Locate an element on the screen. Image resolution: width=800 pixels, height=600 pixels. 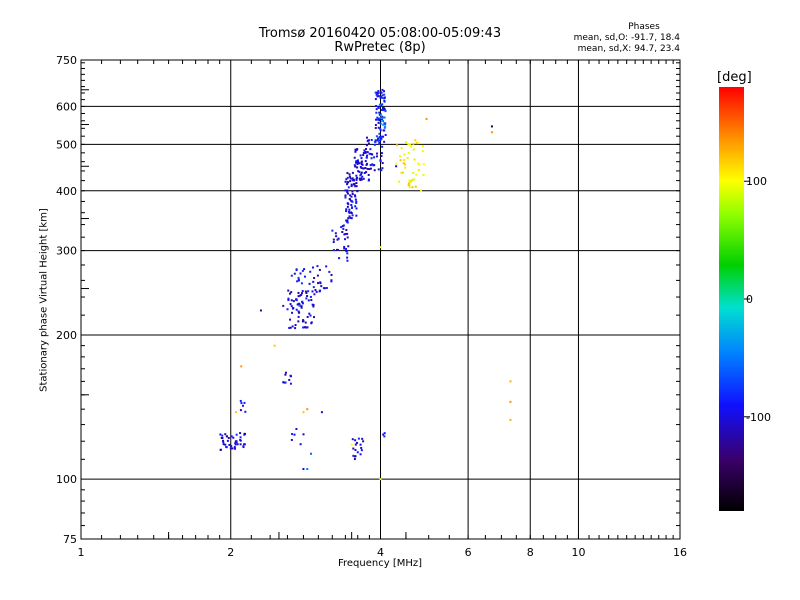
colorbar-tick-label: -100 is located at coordinates (758, 417).